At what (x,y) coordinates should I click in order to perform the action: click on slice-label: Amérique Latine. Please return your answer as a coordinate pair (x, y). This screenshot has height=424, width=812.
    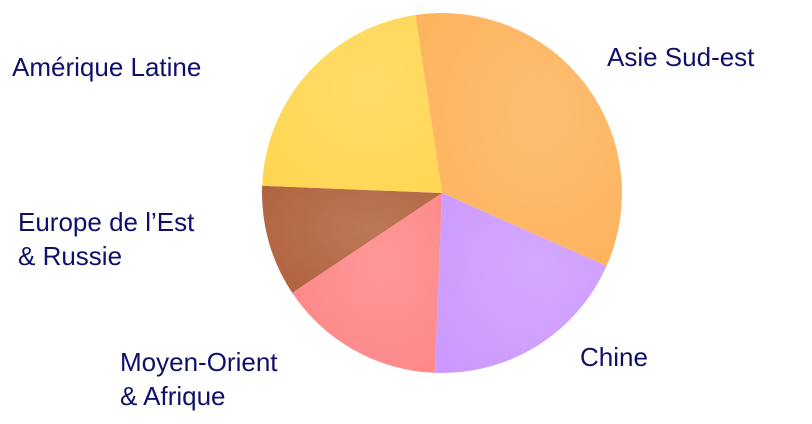
    Looking at the image, I should click on (107, 67).